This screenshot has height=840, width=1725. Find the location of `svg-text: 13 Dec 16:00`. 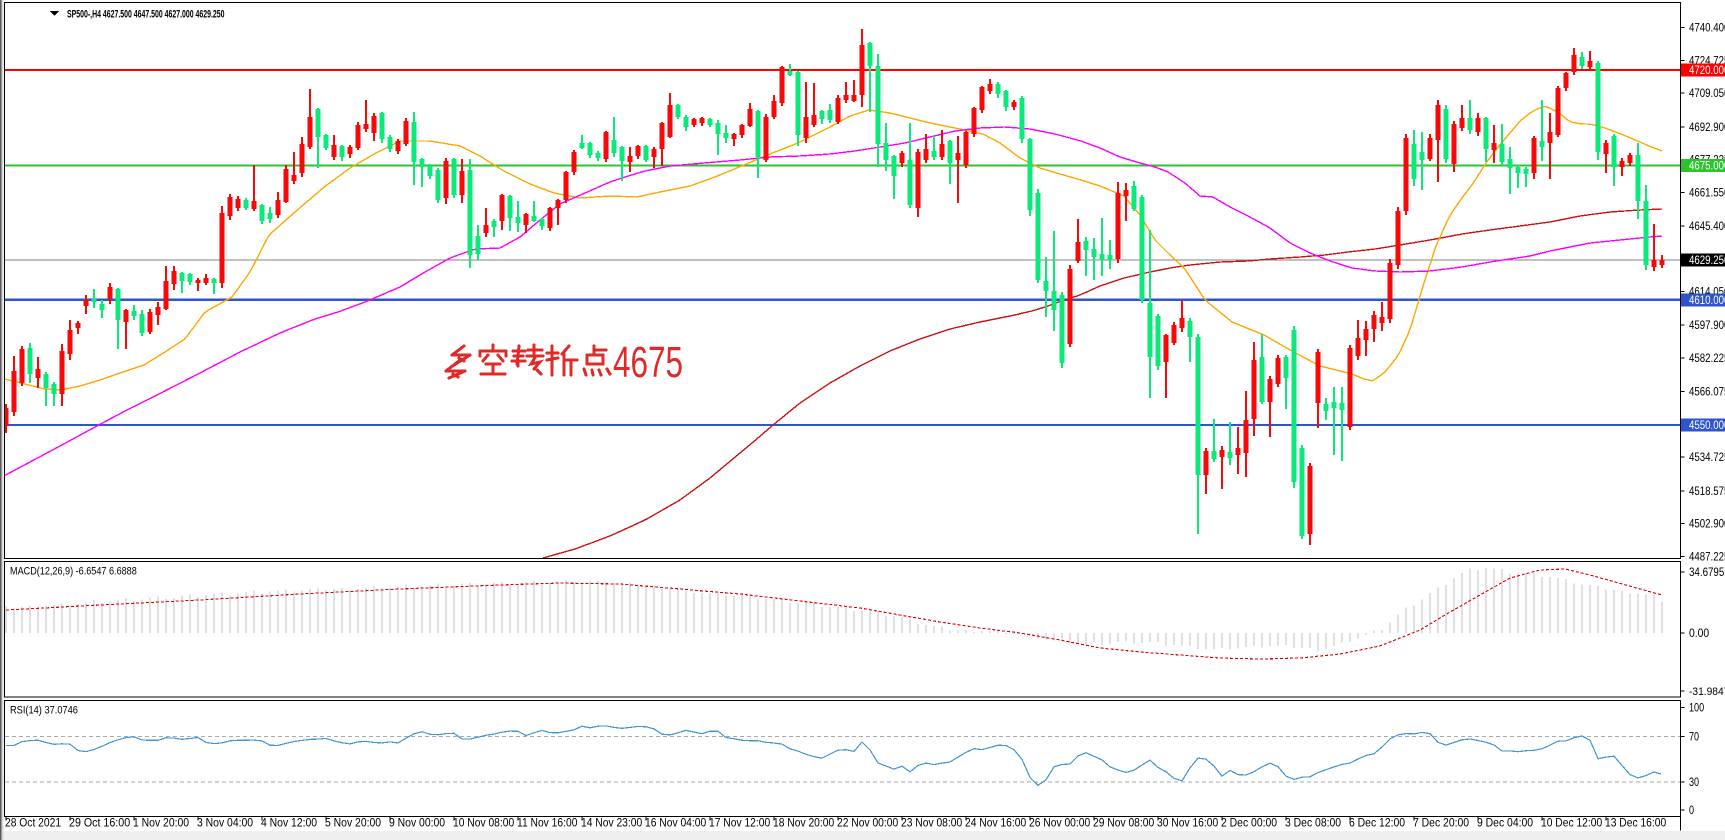

svg-text: 13 Dec 16:00 is located at coordinates (1635, 823).